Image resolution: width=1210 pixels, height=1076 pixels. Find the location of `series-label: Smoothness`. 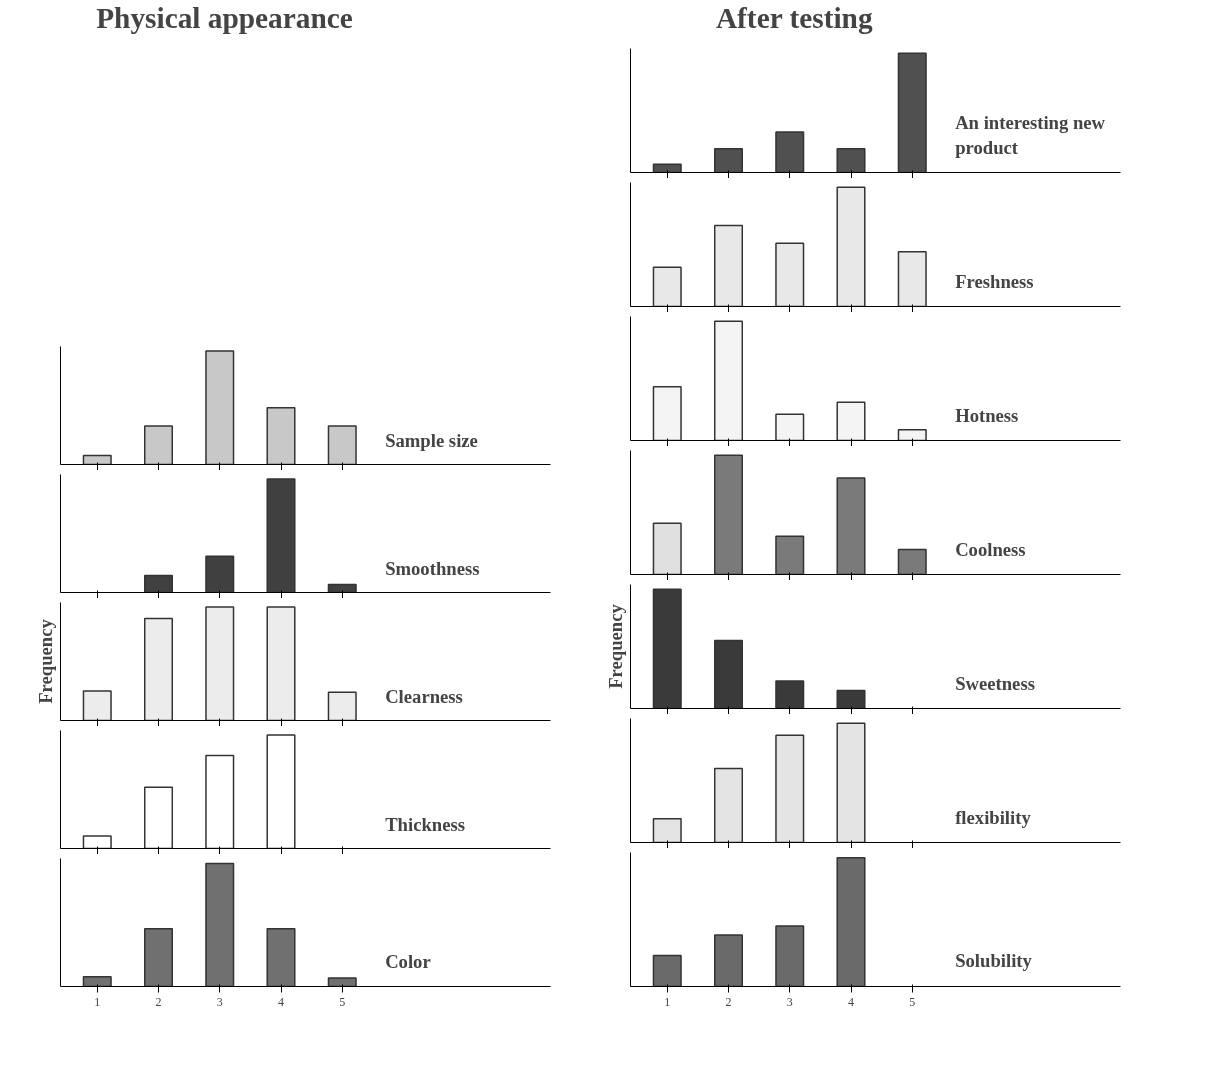

series-label: Smoothness is located at coordinates (432, 568).